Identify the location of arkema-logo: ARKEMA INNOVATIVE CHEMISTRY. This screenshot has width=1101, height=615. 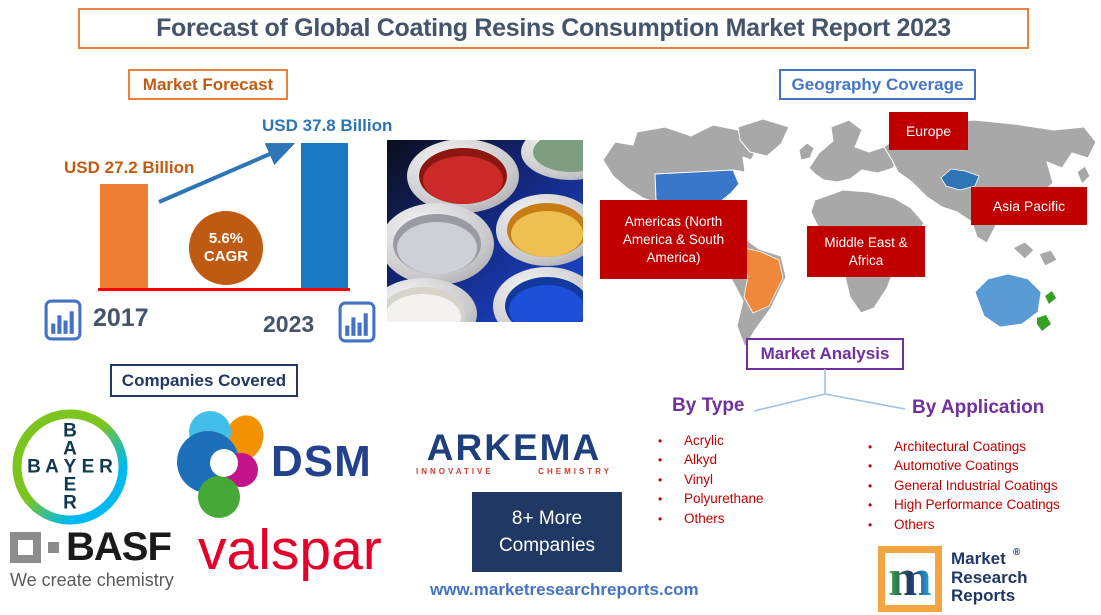
(514, 452).